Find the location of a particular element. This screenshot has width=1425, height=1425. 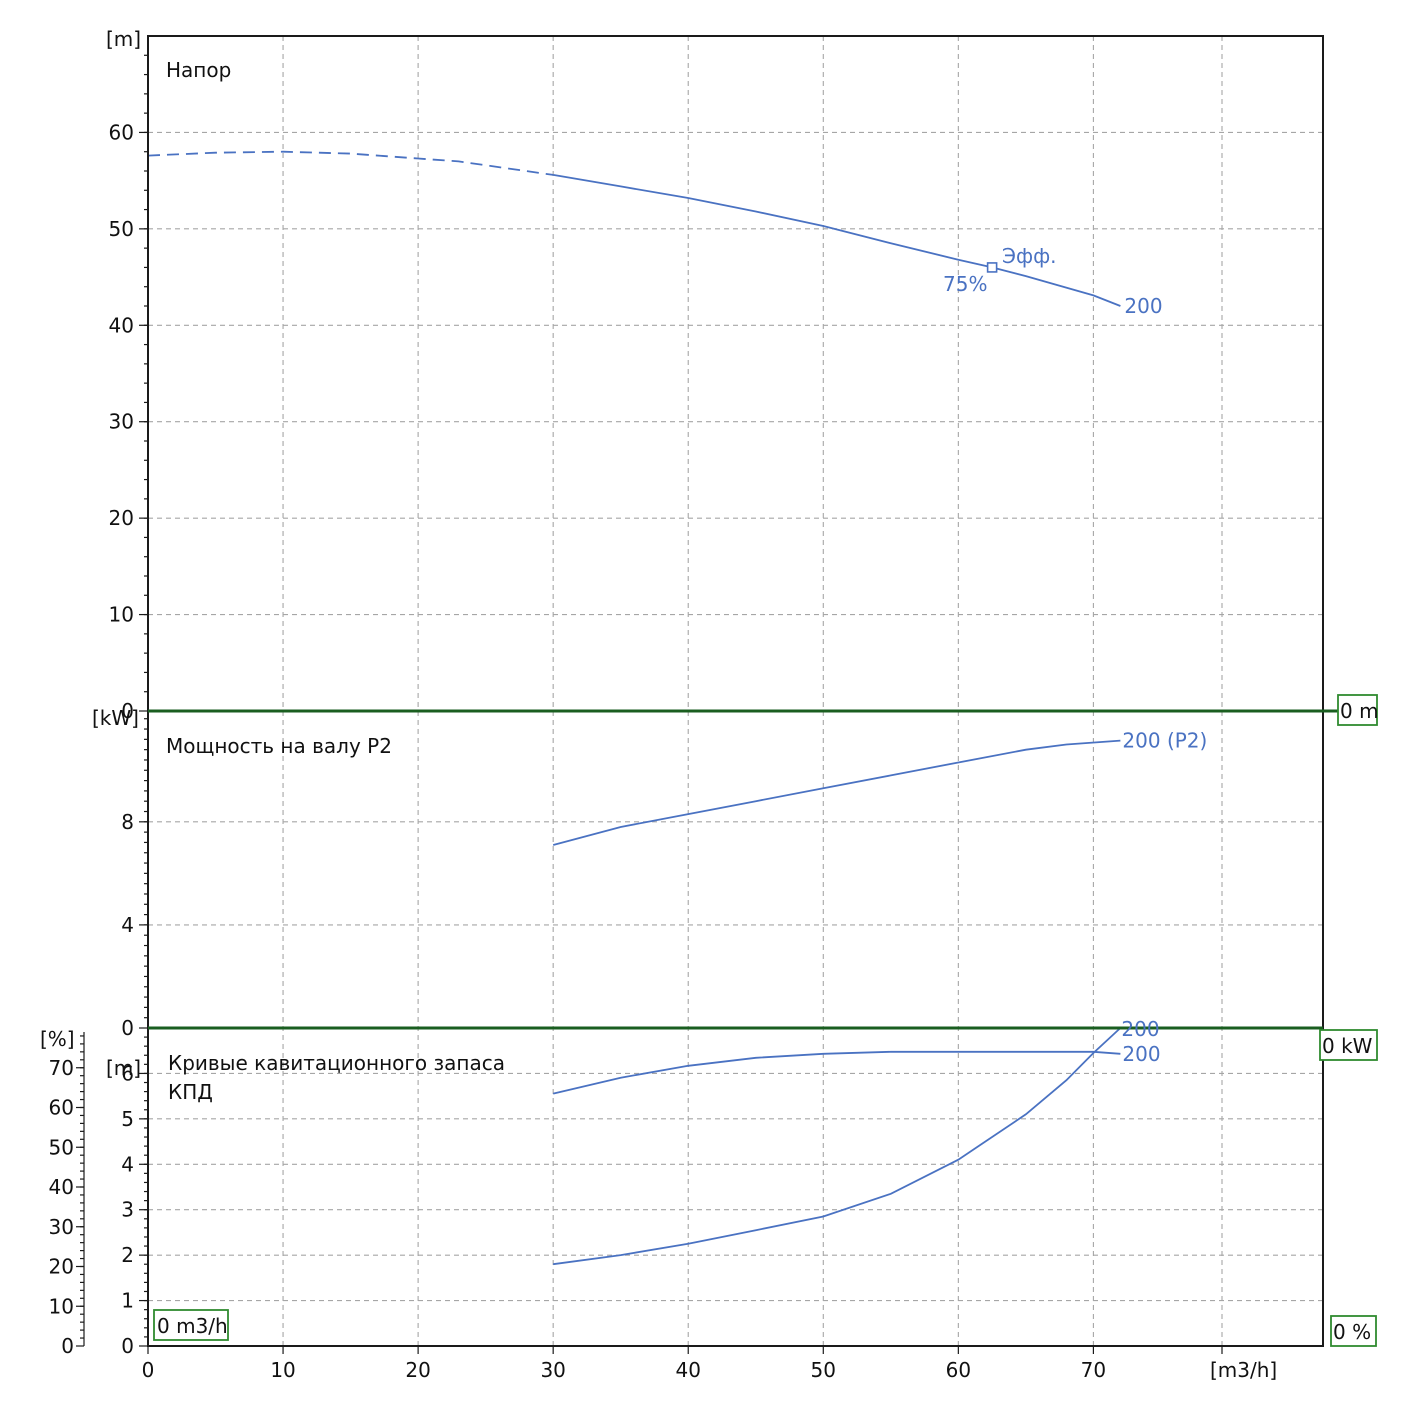

efficiency-curve-label: 200 is located at coordinates (1141, 1054).